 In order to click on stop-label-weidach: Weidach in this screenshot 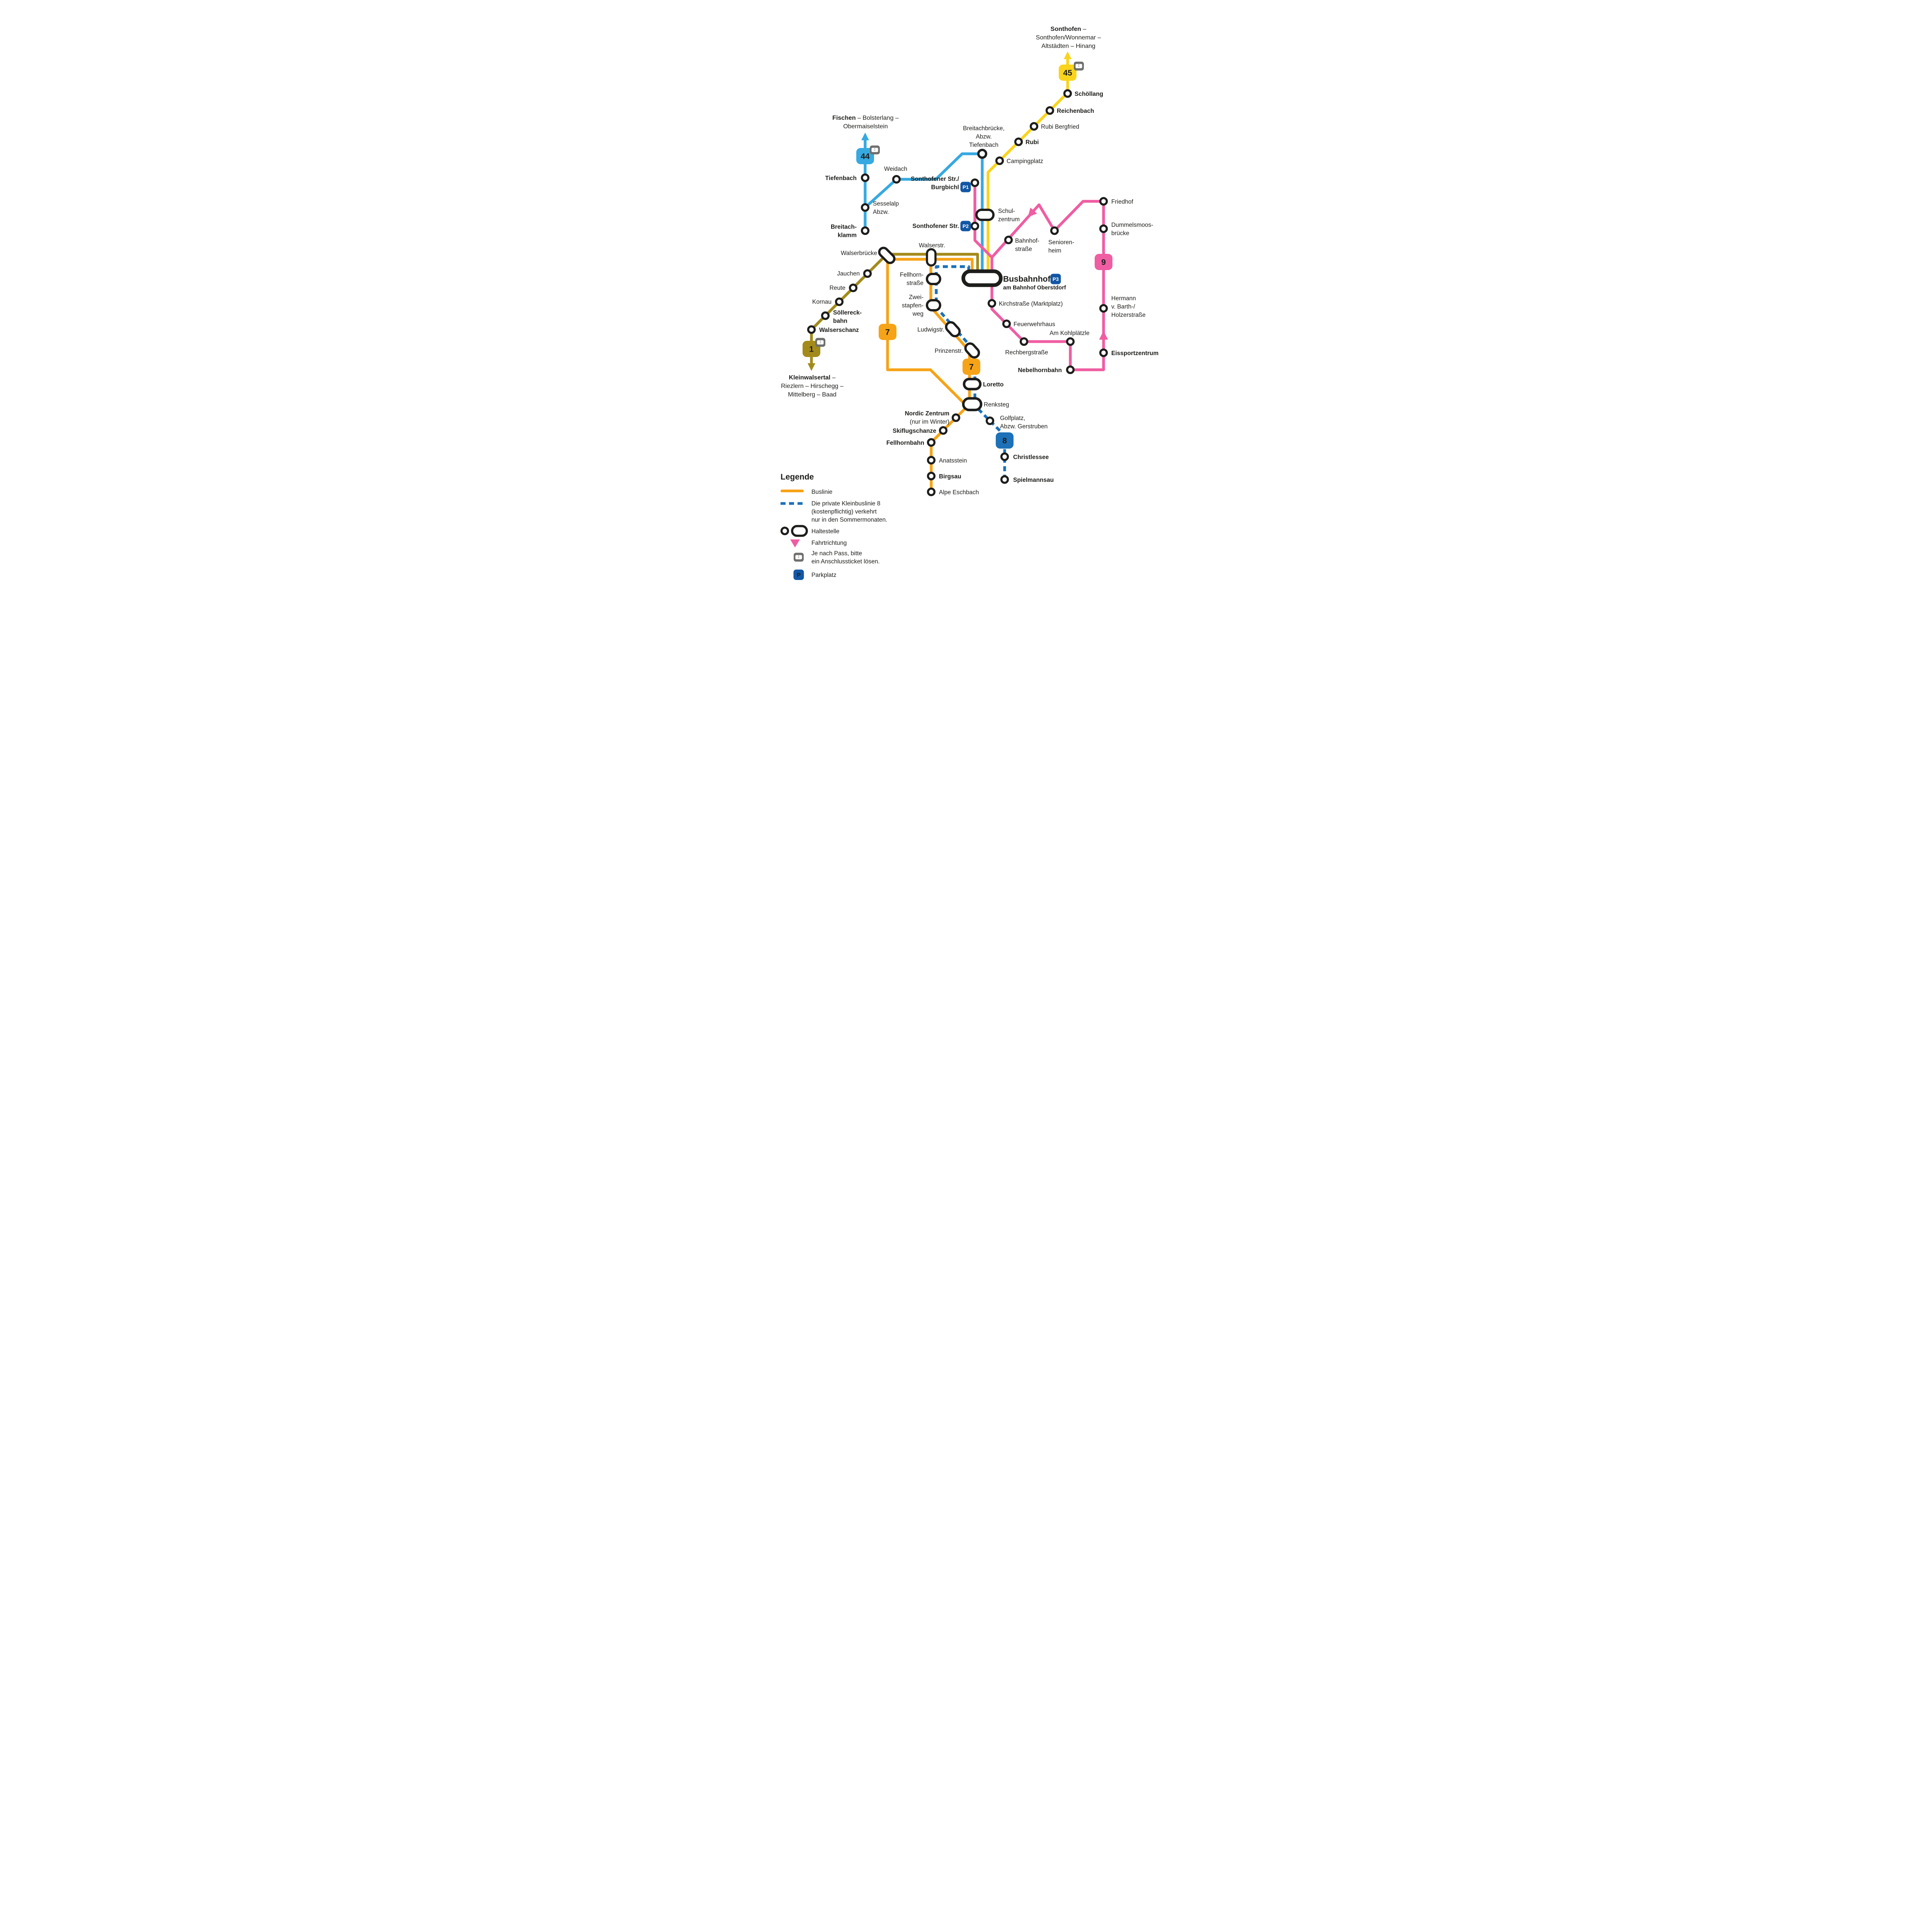, I will do `click(896, 169)`.